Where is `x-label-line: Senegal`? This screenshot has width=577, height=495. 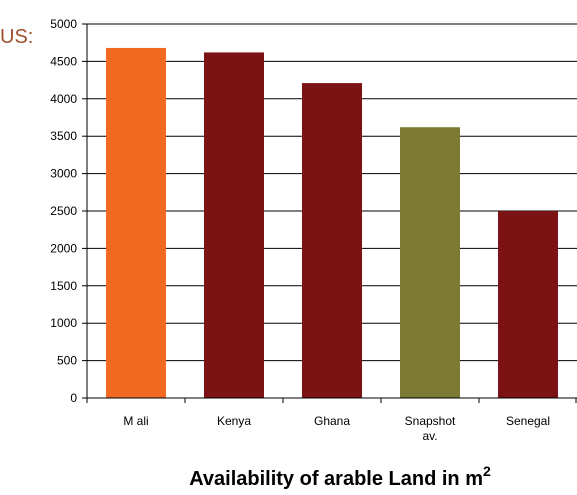
x-label-line: Senegal is located at coordinates (528, 421).